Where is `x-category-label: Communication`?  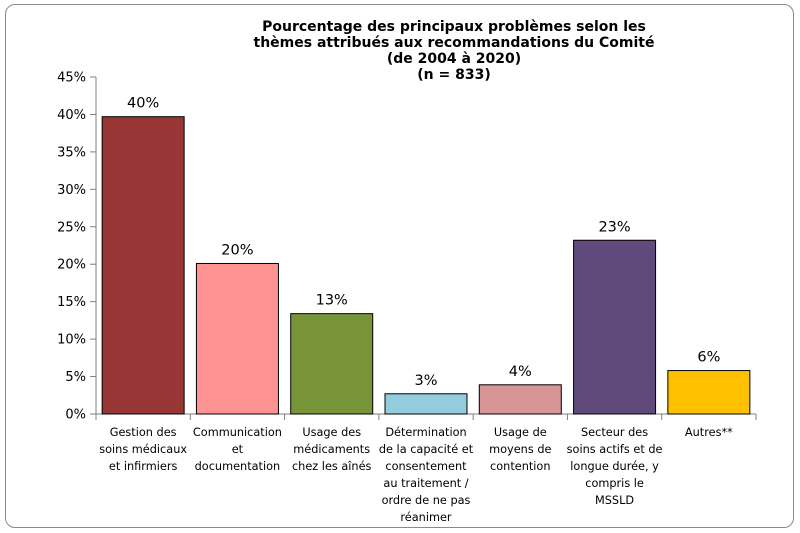
x-category-label: Communication is located at coordinates (237, 432).